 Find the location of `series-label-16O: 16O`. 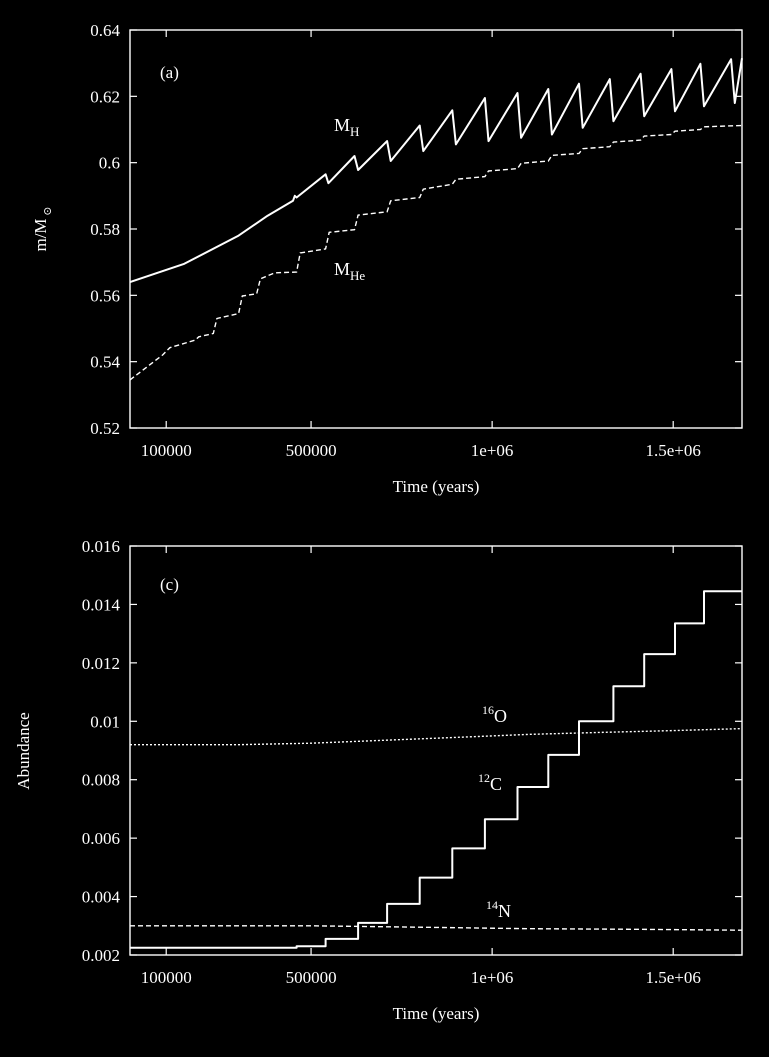

series-label-16O: 16O is located at coordinates (494, 714).